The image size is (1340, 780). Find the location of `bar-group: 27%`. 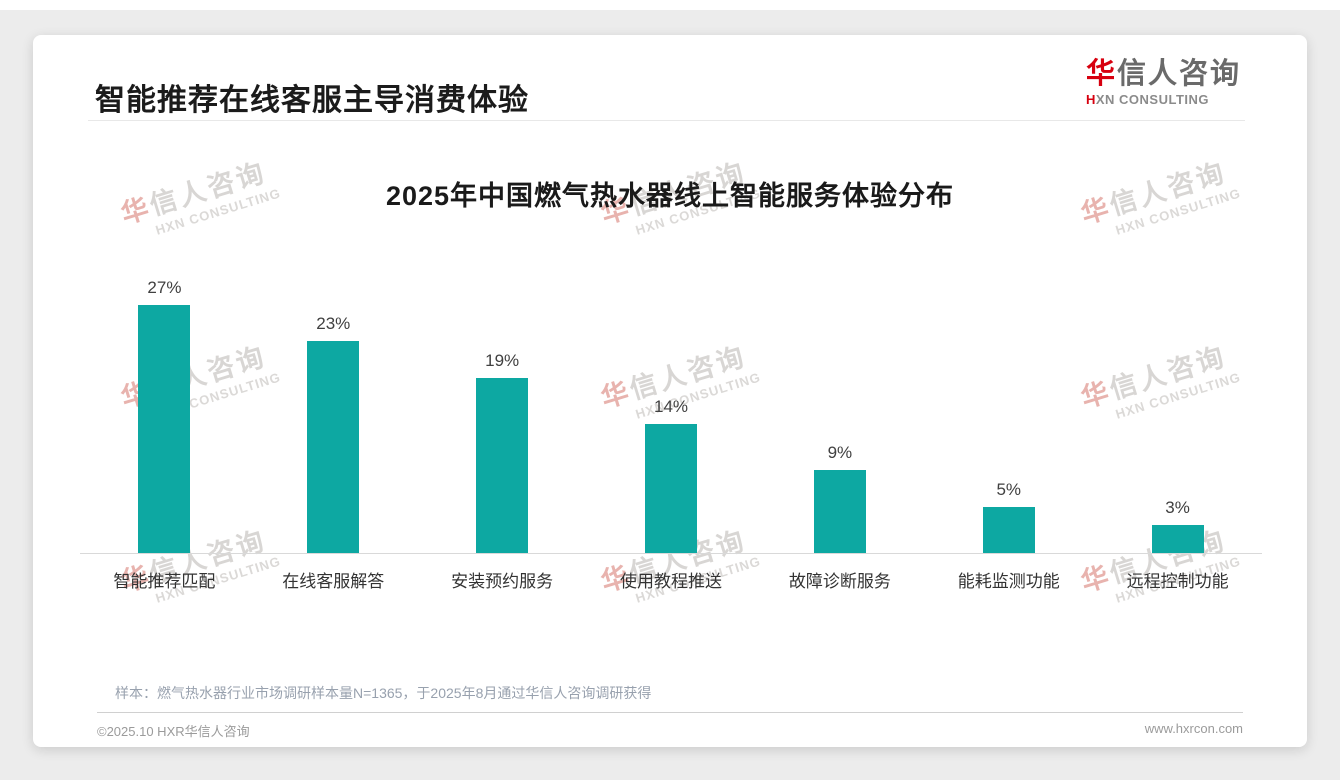

bar-group: 27% is located at coordinates (164, 415).